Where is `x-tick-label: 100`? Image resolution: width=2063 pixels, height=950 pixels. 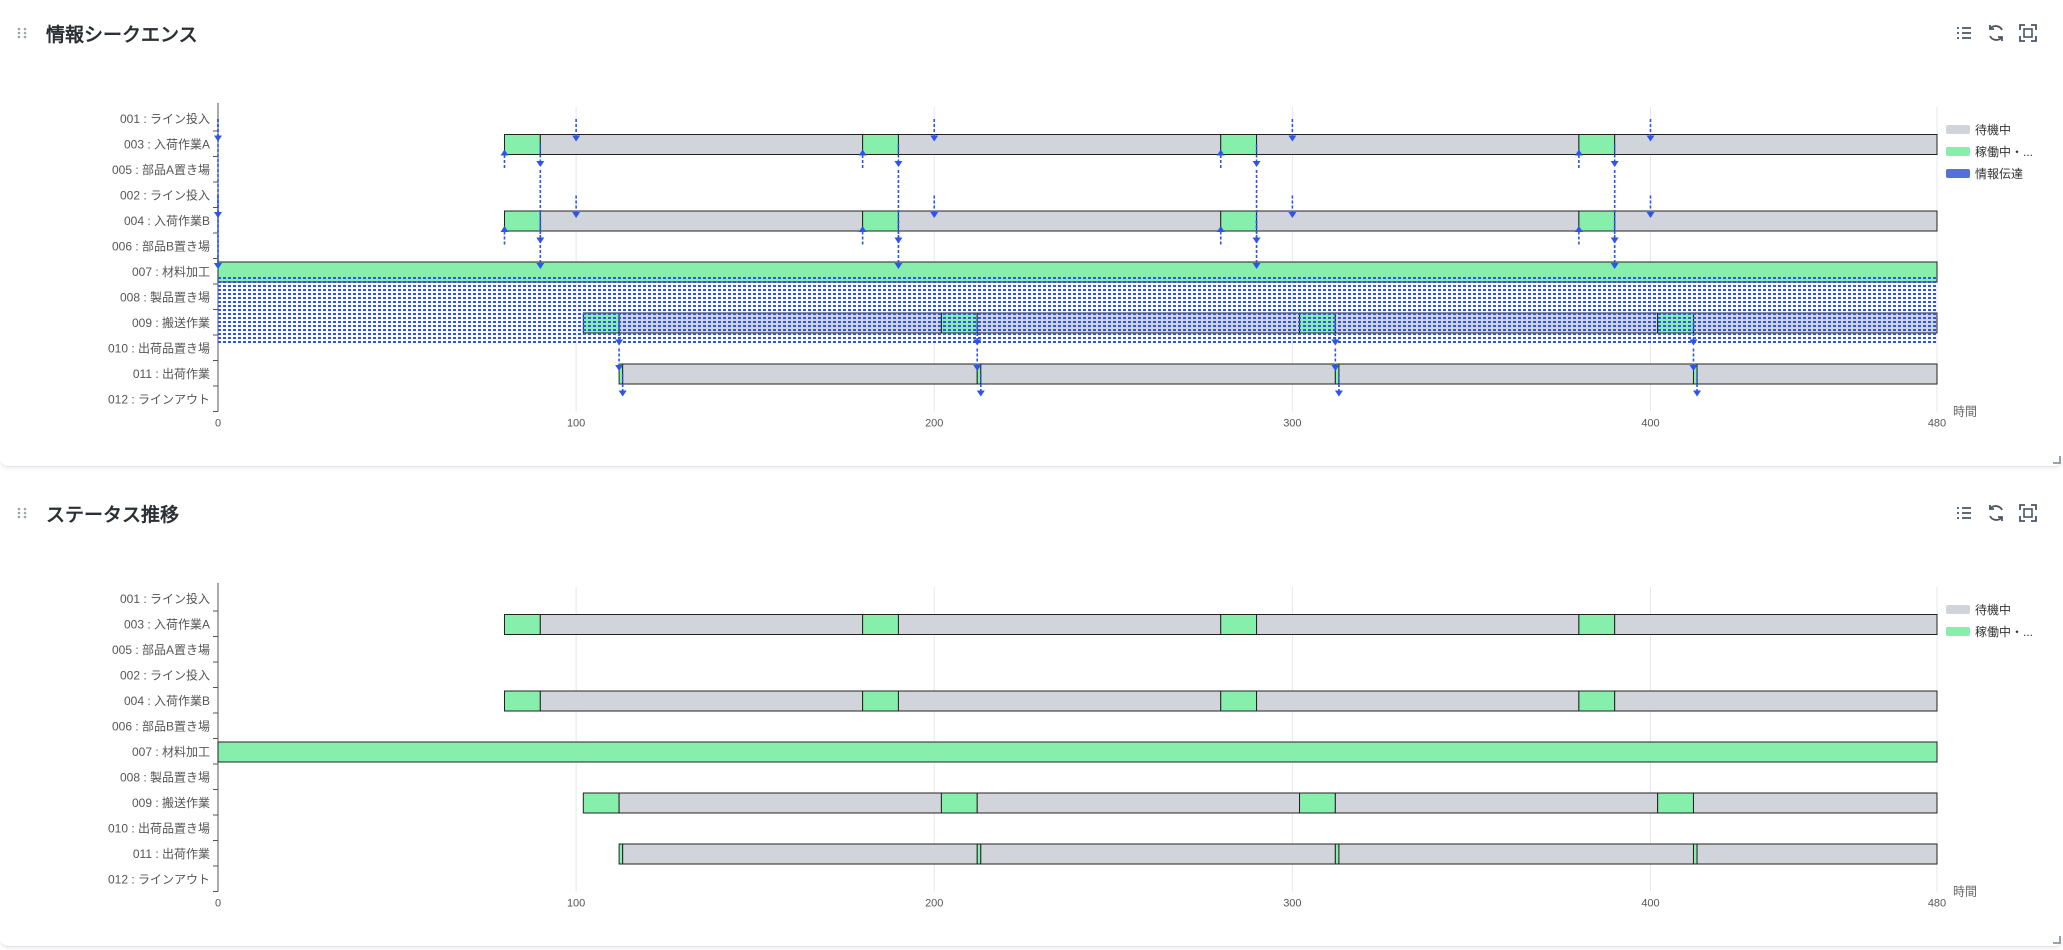
x-tick-label: 100 is located at coordinates (576, 424).